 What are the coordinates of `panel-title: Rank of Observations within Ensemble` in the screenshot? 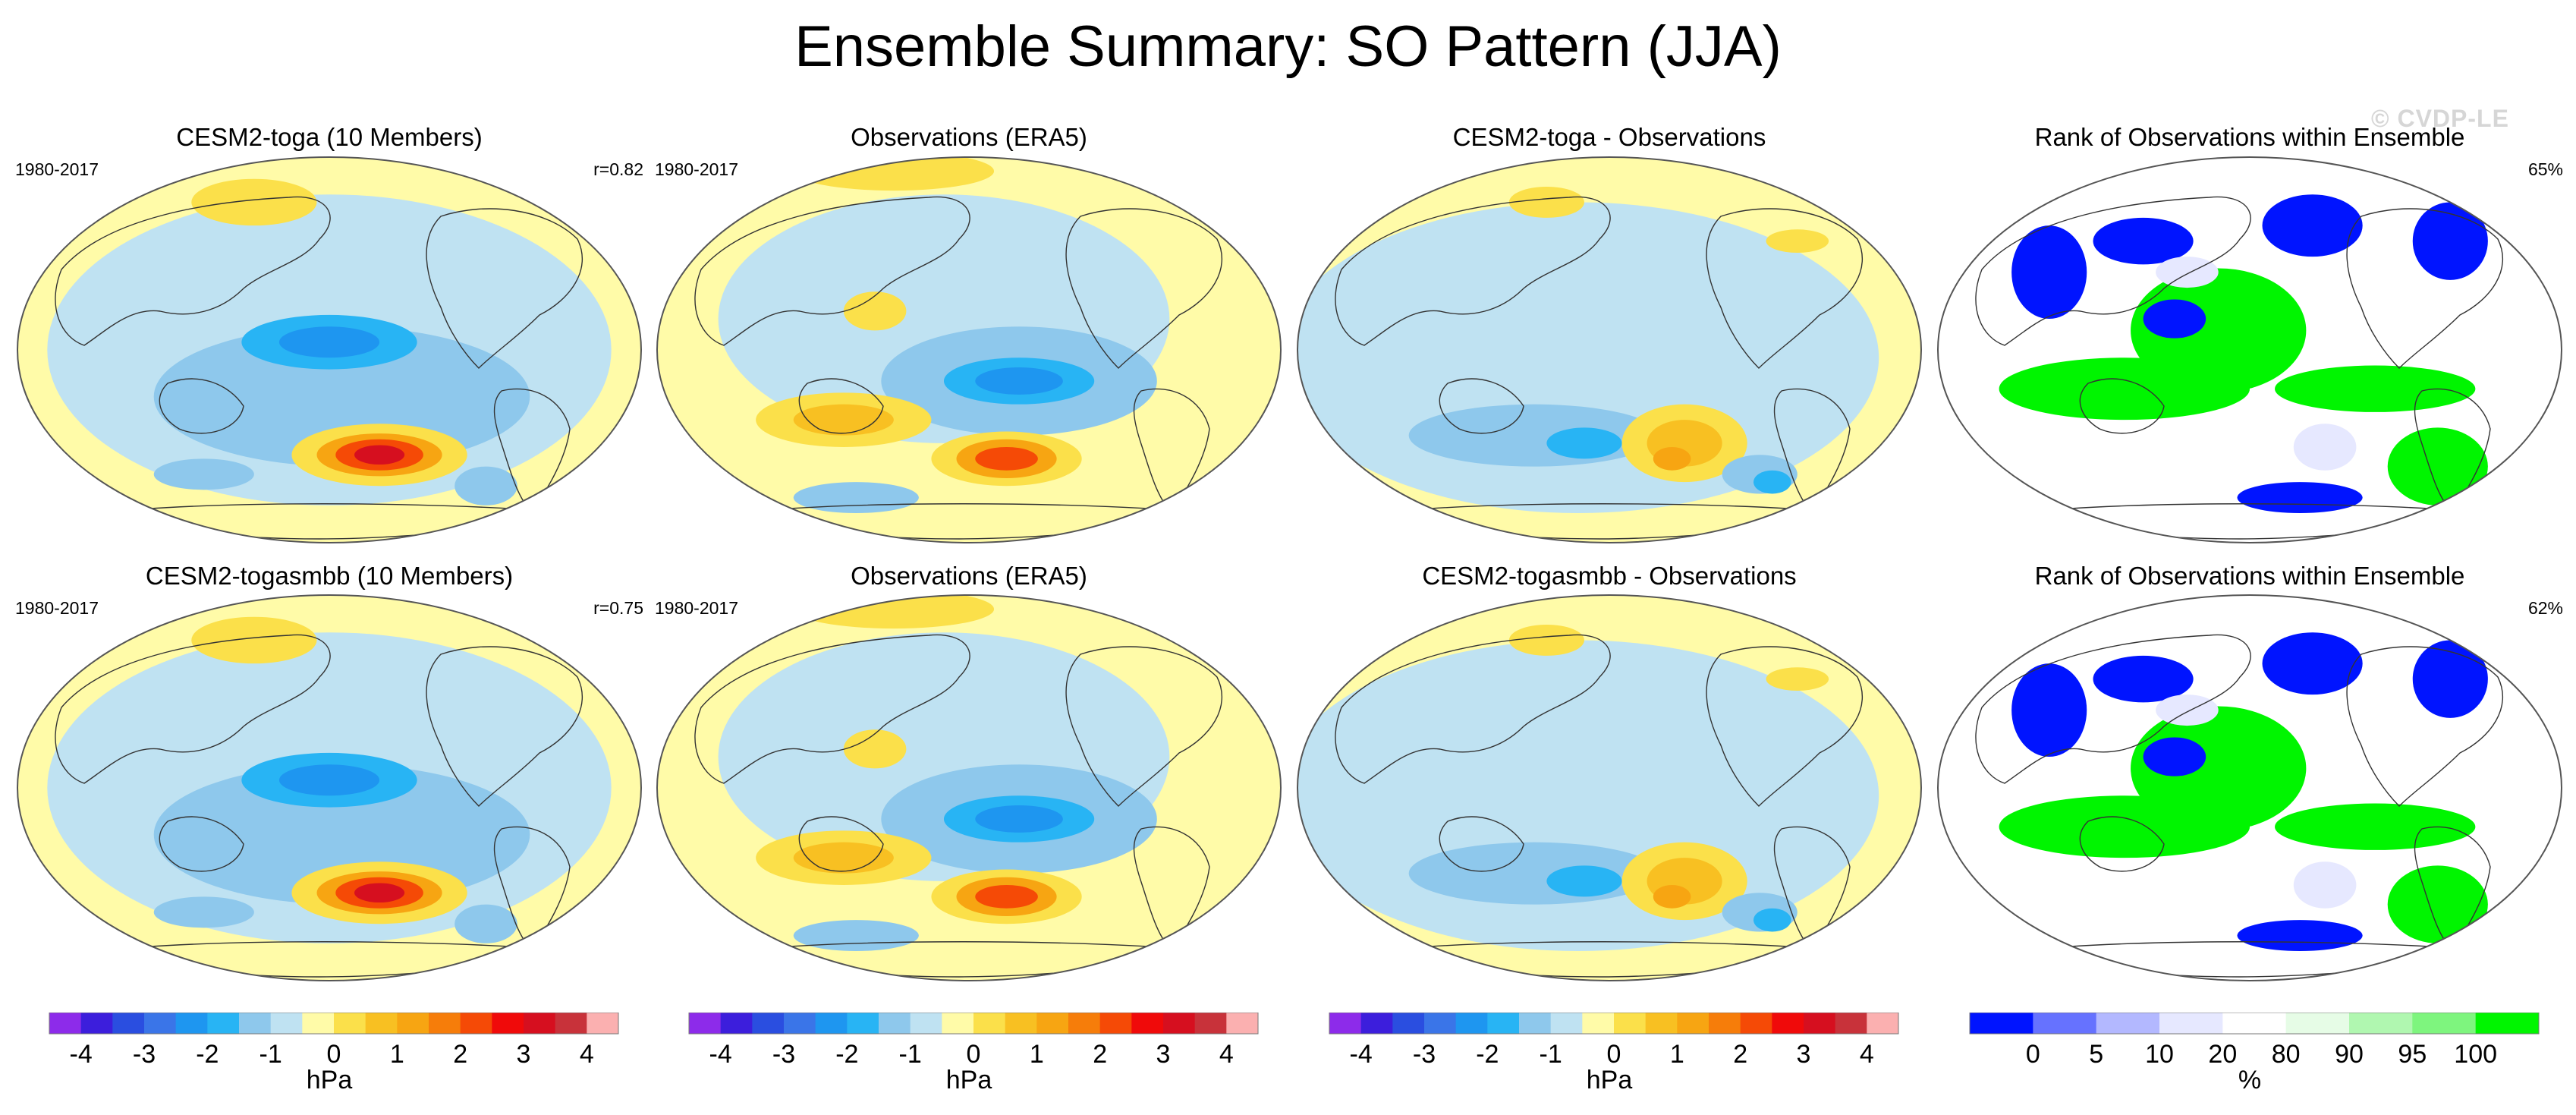 It's located at (2249, 576).